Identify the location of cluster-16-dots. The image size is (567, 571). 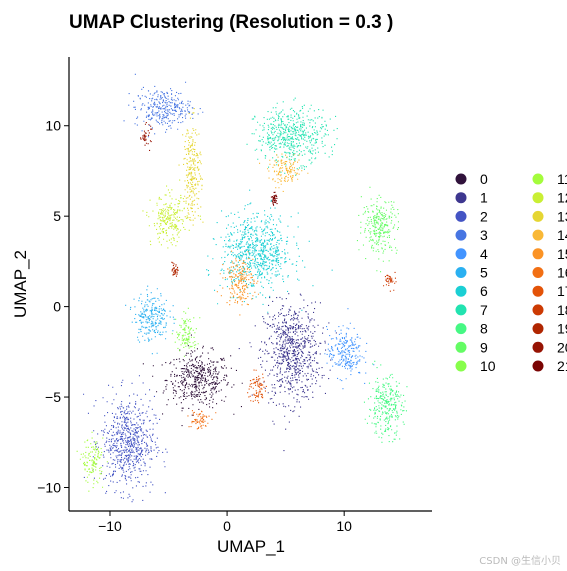
(202, 420).